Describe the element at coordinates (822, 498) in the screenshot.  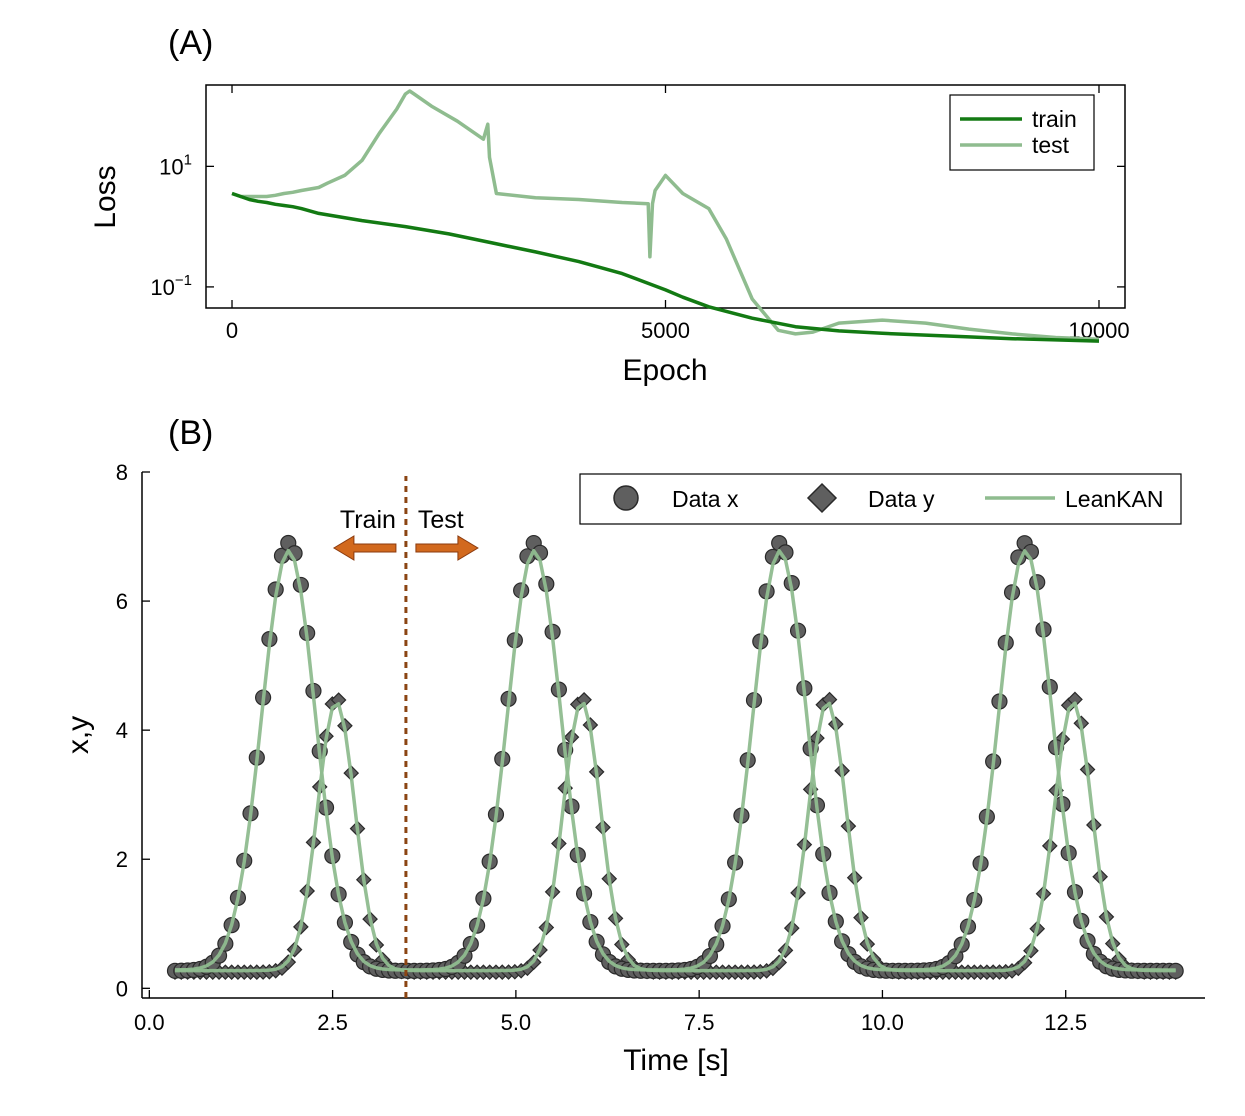
I see `legend-data-y-swatch` at that location.